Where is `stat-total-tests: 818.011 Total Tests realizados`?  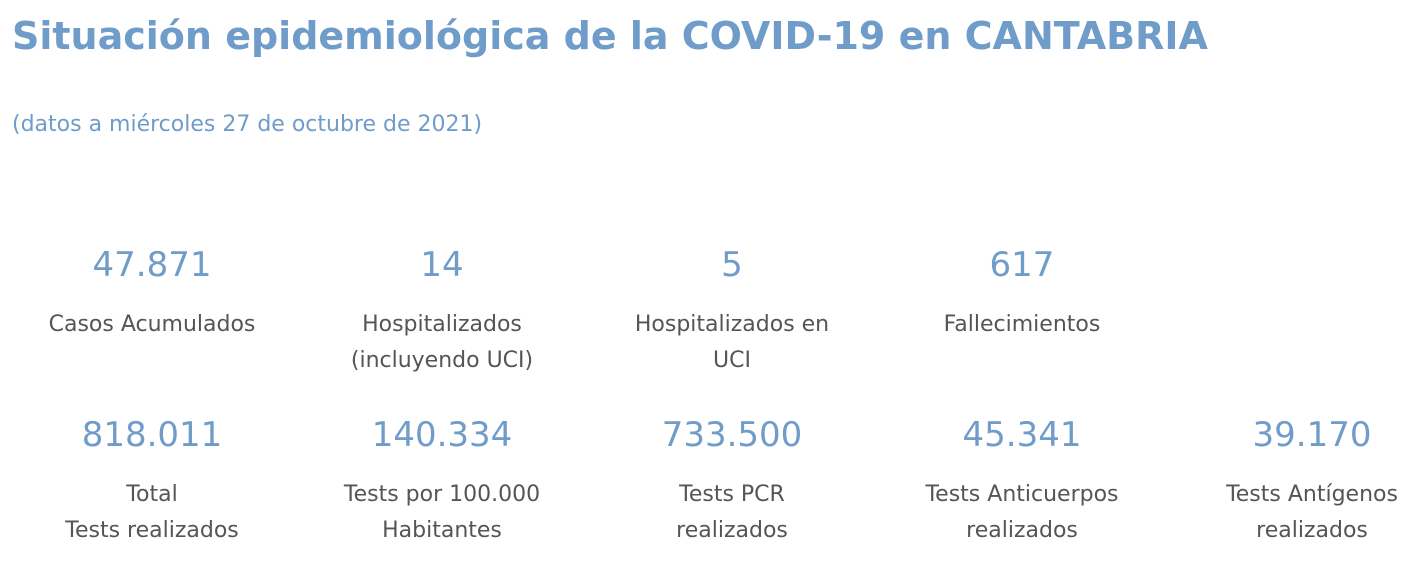 stat-total-tests: 818.011 Total Tests realizados is located at coordinates (152, 482).